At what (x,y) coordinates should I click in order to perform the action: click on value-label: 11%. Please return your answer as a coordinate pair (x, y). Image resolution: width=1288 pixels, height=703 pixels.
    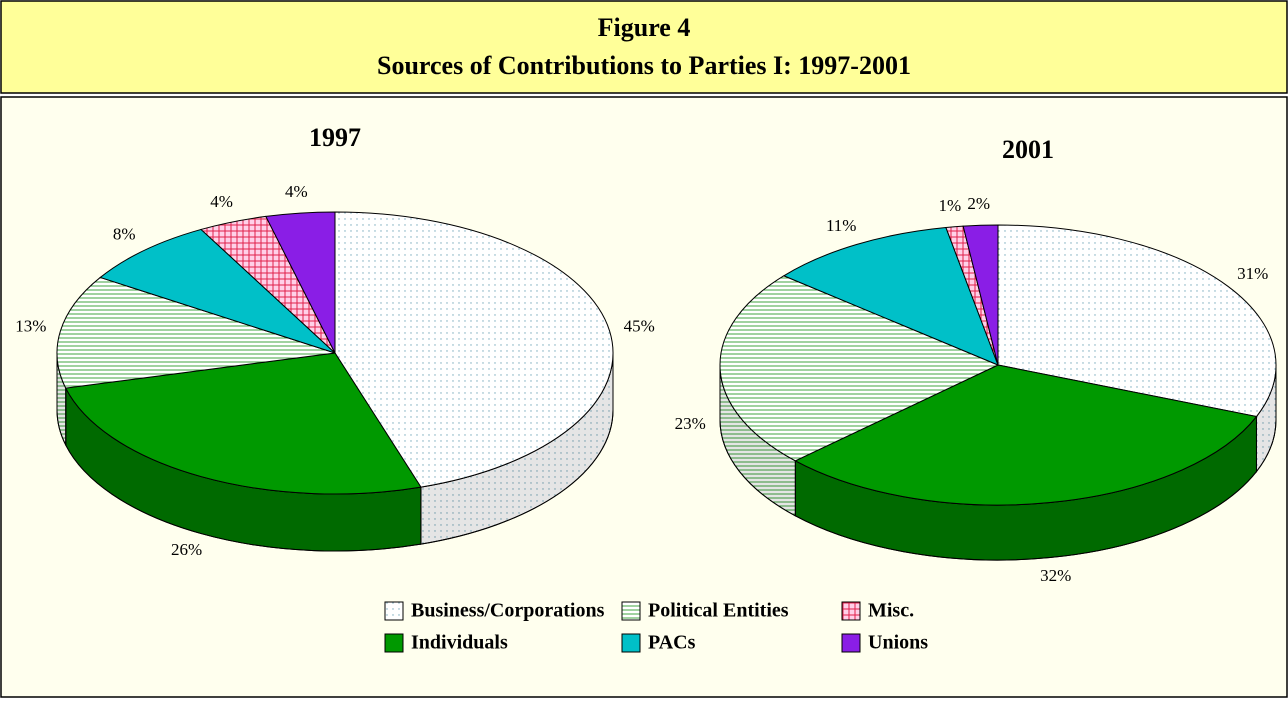
    Looking at the image, I should click on (841, 225).